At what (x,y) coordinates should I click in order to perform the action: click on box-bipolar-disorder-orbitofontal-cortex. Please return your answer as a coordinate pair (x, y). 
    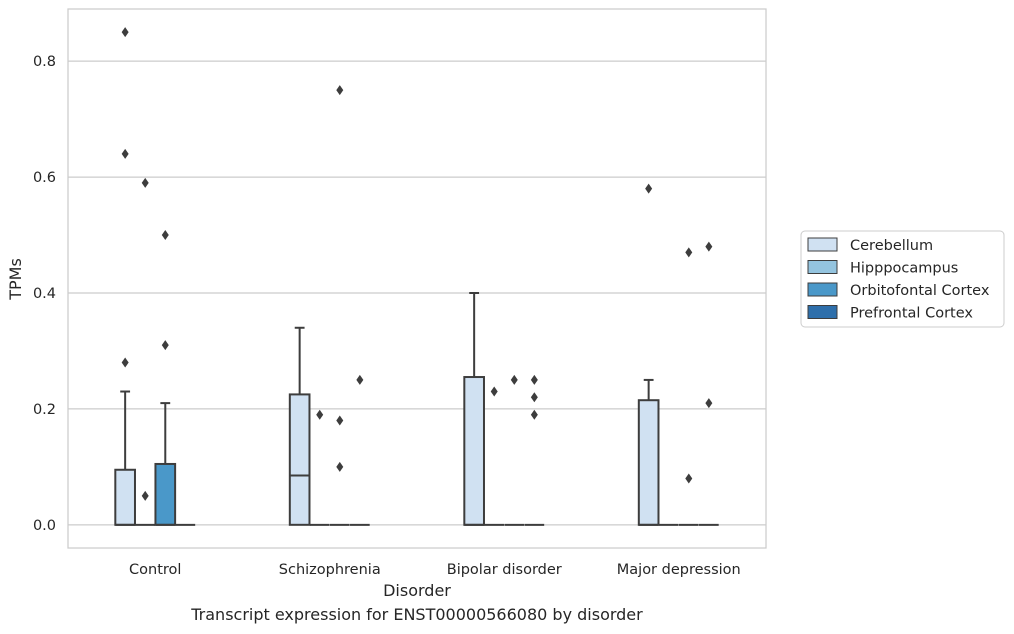
    Looking at the image, I should click on (514, 450).